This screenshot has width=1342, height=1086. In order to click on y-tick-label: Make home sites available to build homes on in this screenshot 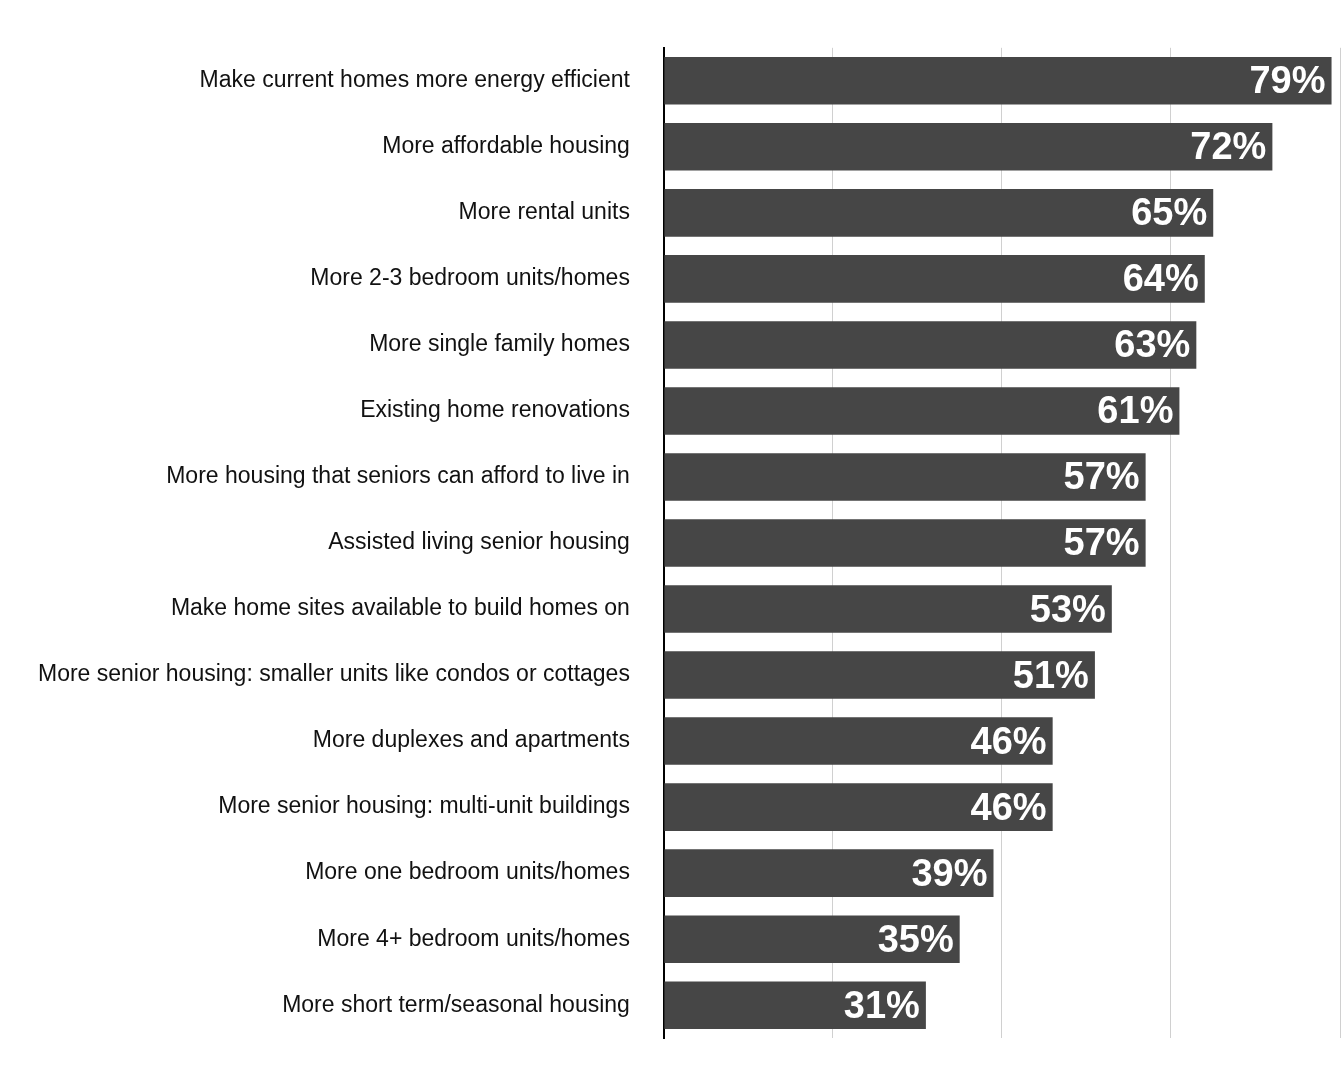, I will do `click(400, 607)`.